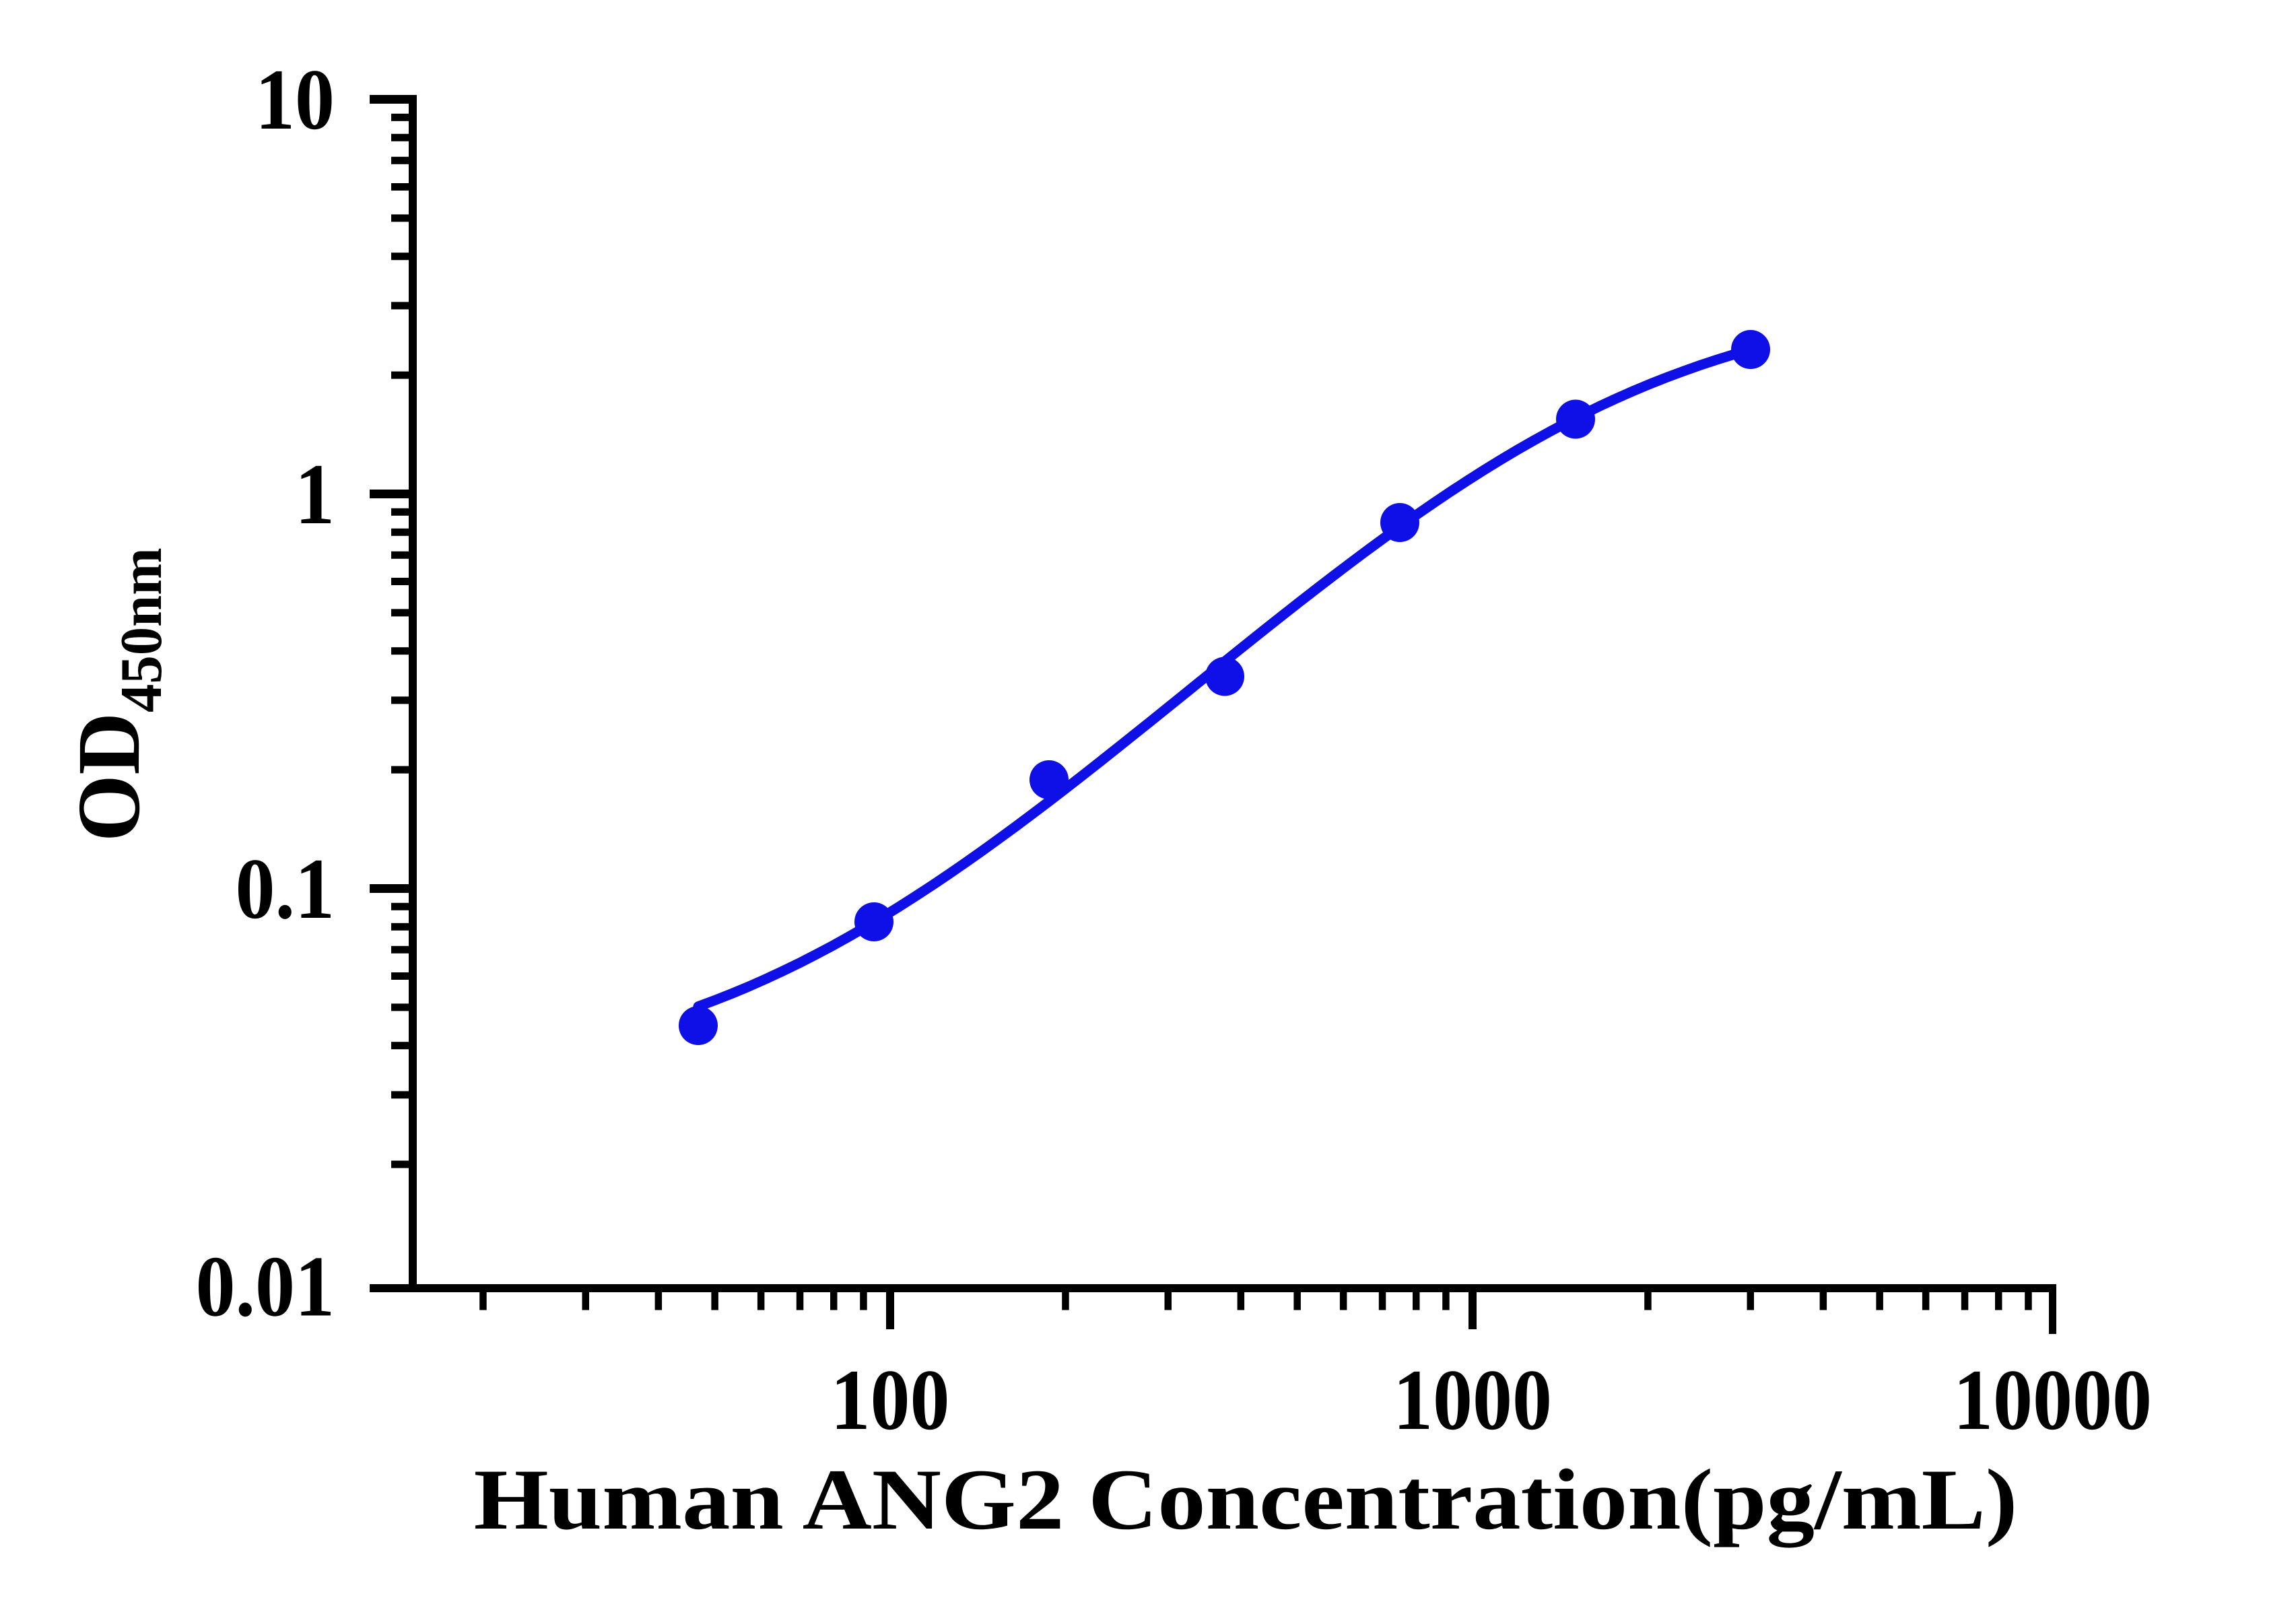 The height and width of the screenshot is (1604, 2296). What do you see at coordinates (1472, 1399) in the screenshot?
I see `svg-text: 1000` at bounding box center [1472, 1399].